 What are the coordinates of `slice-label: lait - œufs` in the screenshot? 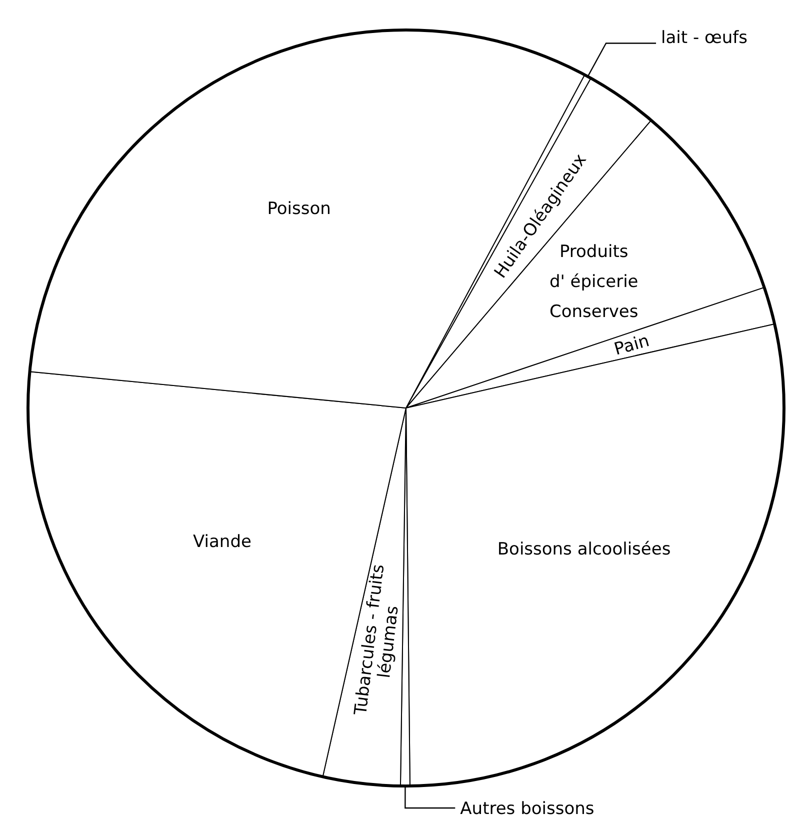 It's located at (704, 38).